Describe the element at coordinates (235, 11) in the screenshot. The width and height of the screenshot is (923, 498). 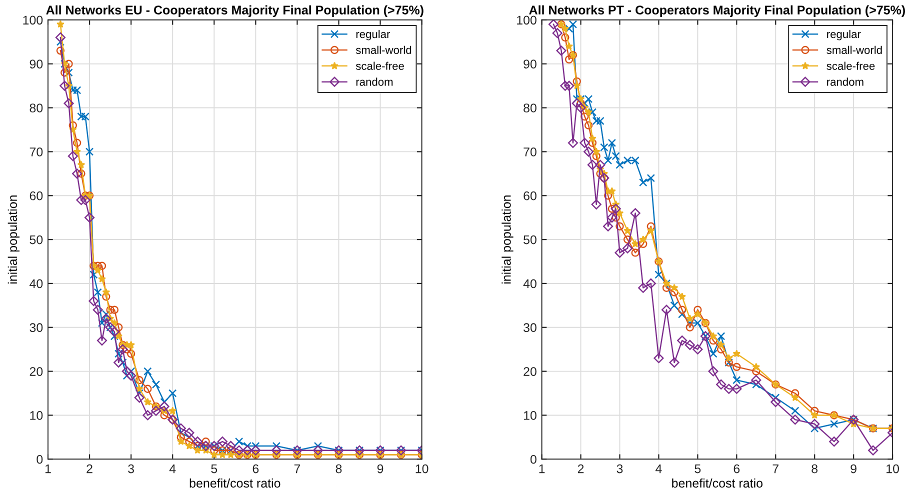
I see `chart-title: All Networks EU - Cooperators Majority Final Population (>75%)` at that location.